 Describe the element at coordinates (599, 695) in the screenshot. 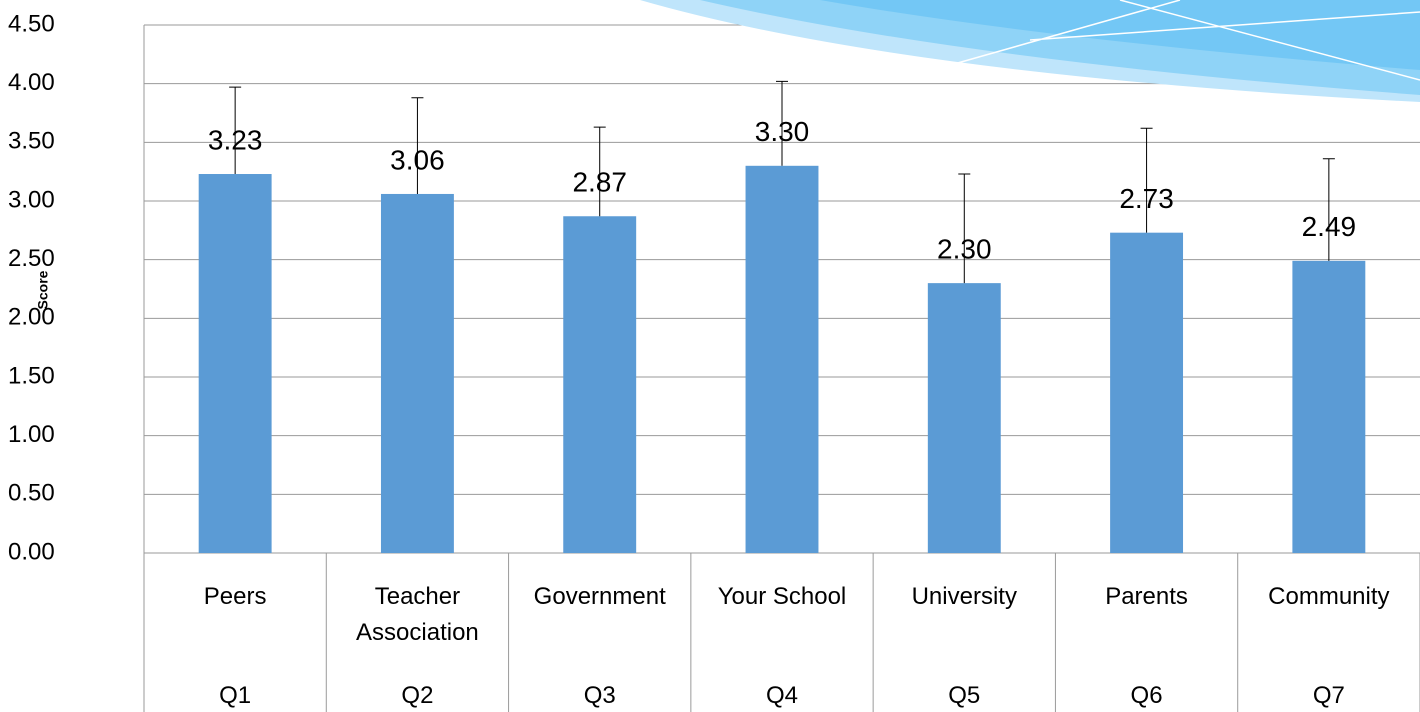

I see `category-group-label: Q3` at that location.